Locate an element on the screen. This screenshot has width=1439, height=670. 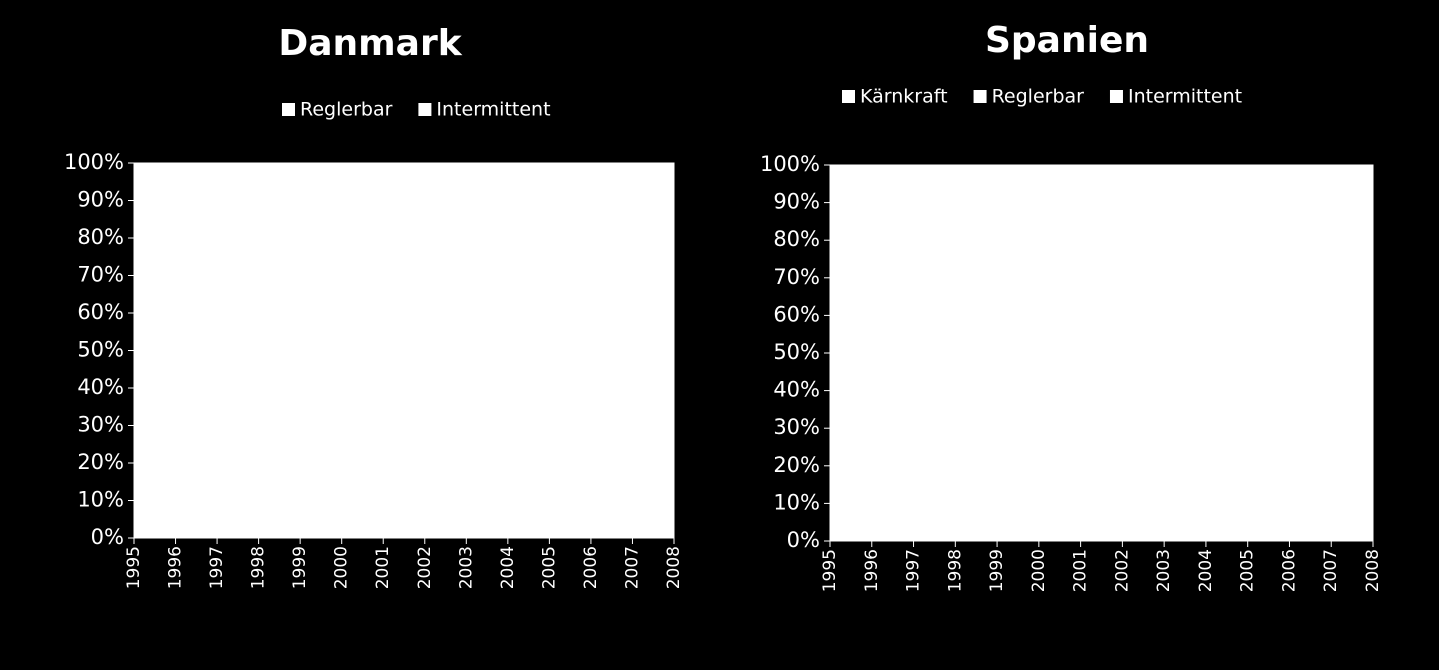
chart-title: Spanien is located at coordinates (1067, 40).